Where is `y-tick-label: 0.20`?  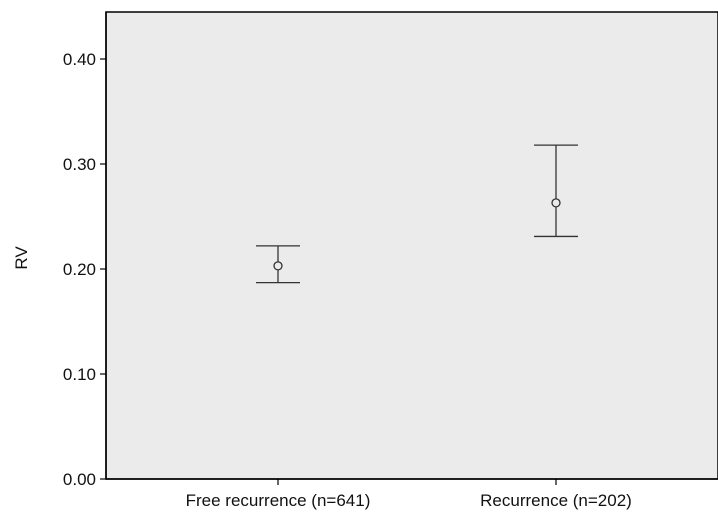 y-tick-label: 0.20 is located at coordinates (79, 269).